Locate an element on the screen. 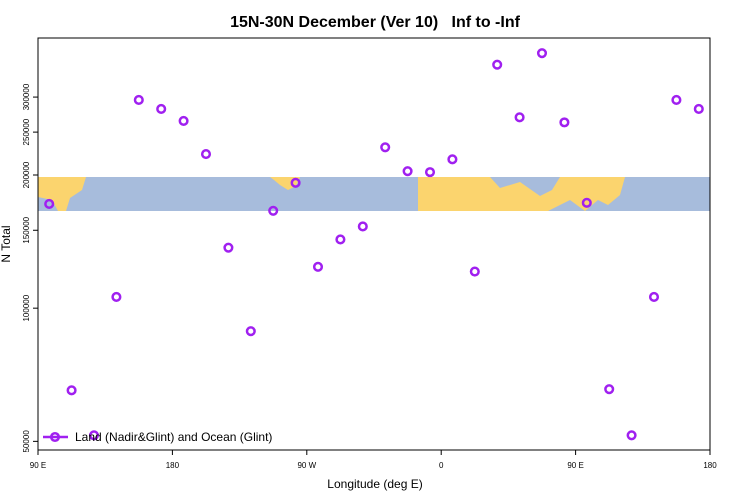 This screenshot has width=750, height=500. y-axis-label: N Total is located at coordinates (6, 243).